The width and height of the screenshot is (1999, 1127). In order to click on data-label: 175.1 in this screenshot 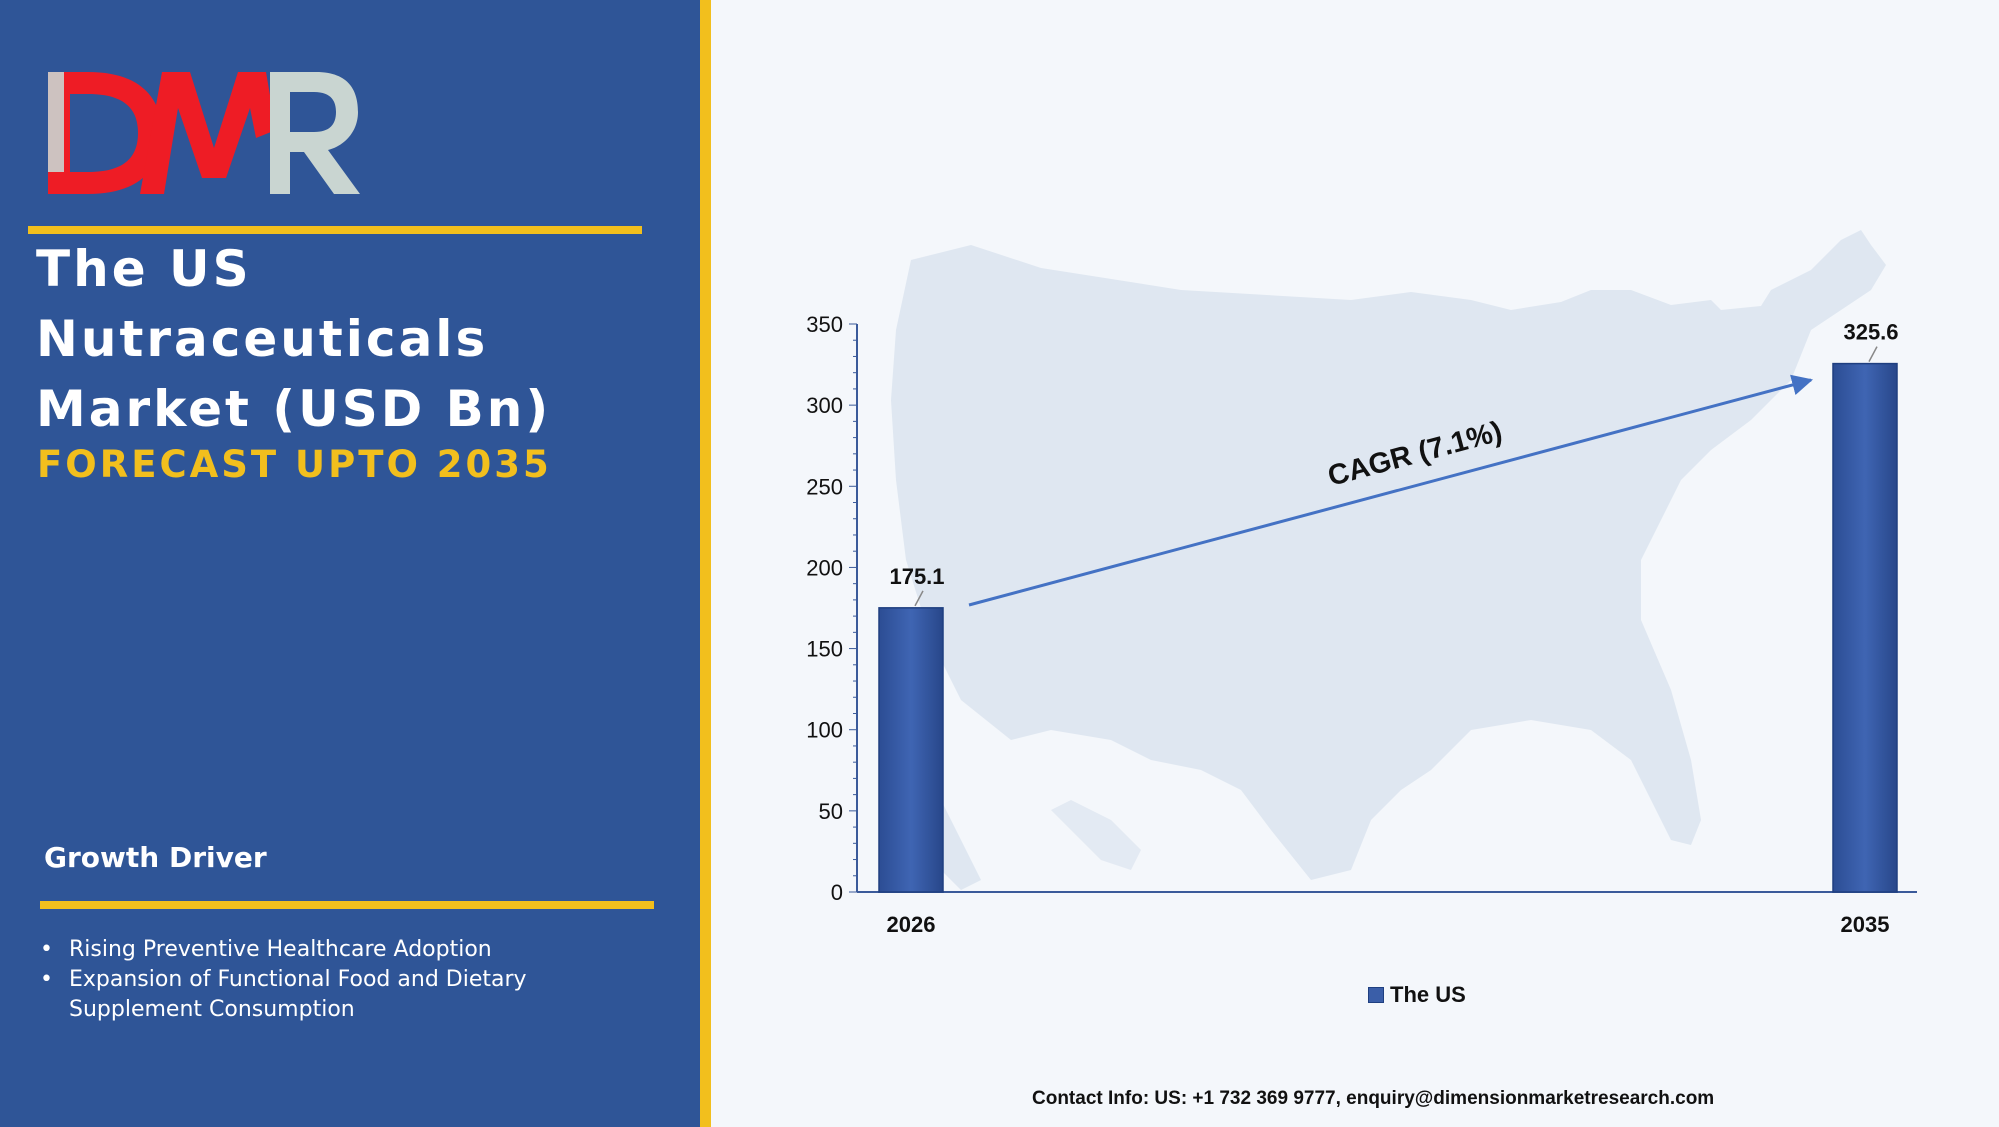, I will do `click(916, 576)`.